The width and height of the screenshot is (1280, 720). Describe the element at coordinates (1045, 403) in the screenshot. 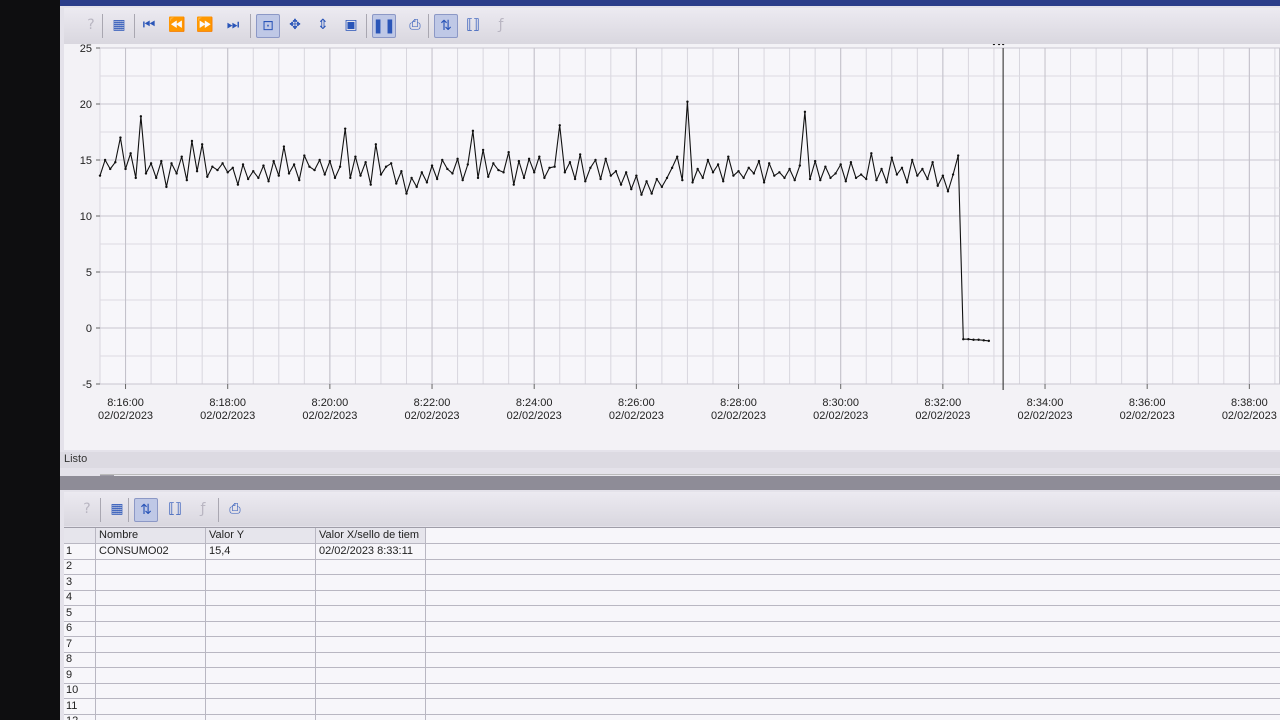

I see `x-tick-label: 8:34:00` at that location.